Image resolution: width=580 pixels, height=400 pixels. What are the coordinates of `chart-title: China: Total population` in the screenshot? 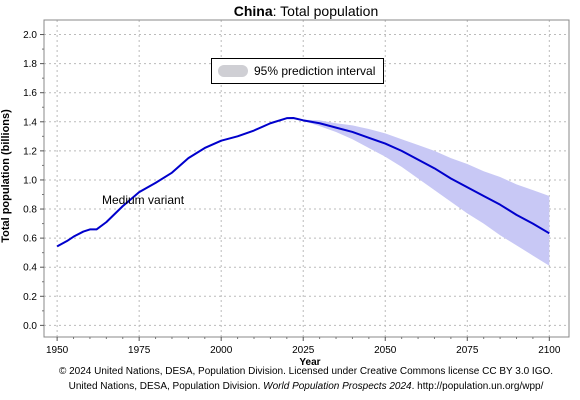 It's located at (290, 11).